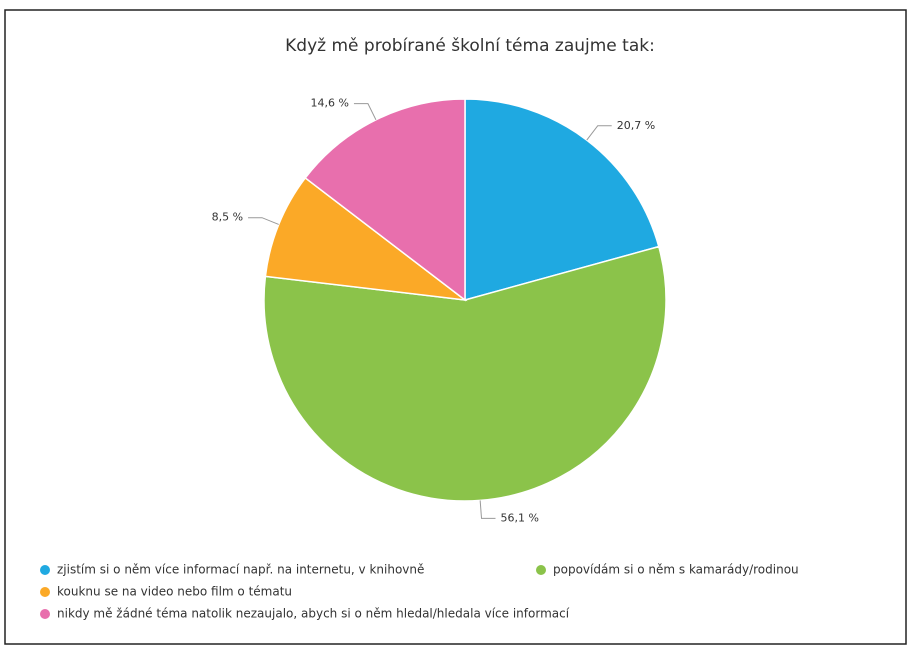 Image resolution: width=912 pixels, height=648 pixels. I want to click on data-label: 8,5 %, so click(227, 217).